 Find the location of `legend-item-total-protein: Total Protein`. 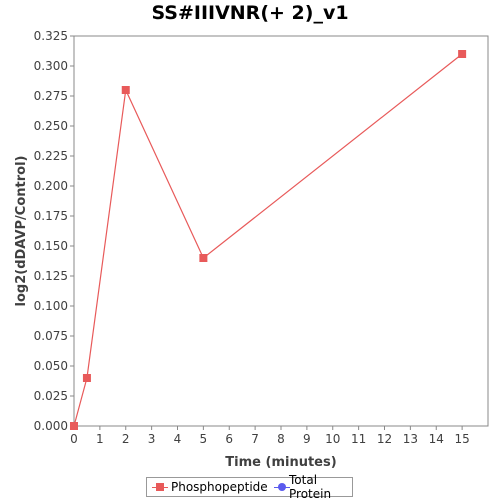

legend-item-total-protein: Total Protein is located at coordinates (309, 487).